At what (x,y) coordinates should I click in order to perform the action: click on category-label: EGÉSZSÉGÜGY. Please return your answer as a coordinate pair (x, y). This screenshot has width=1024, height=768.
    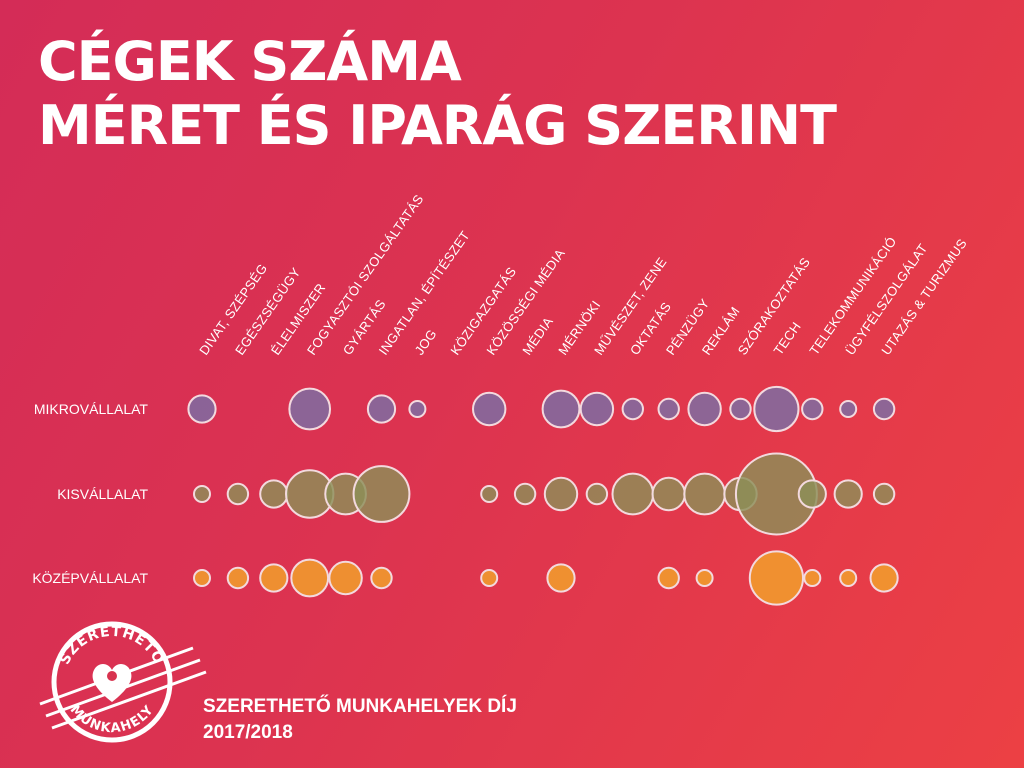
    Looking at the image, I should click on (267, 311).